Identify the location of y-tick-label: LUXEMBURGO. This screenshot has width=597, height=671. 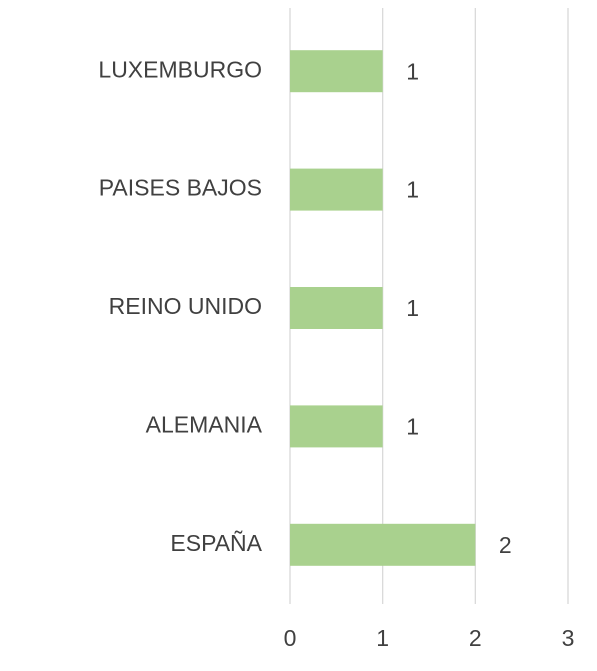
(180, 69).